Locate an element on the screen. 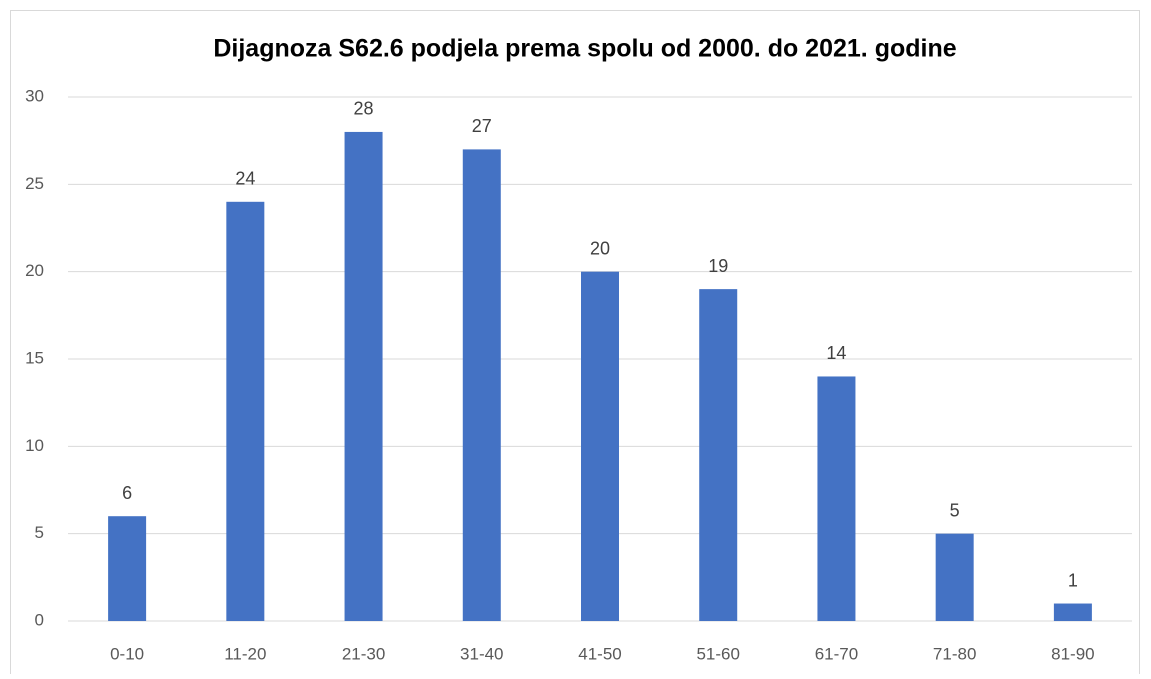 This screenshot has width=1151, height=679. x-tick-label: 71-80 is located at coordinates (954, 653).